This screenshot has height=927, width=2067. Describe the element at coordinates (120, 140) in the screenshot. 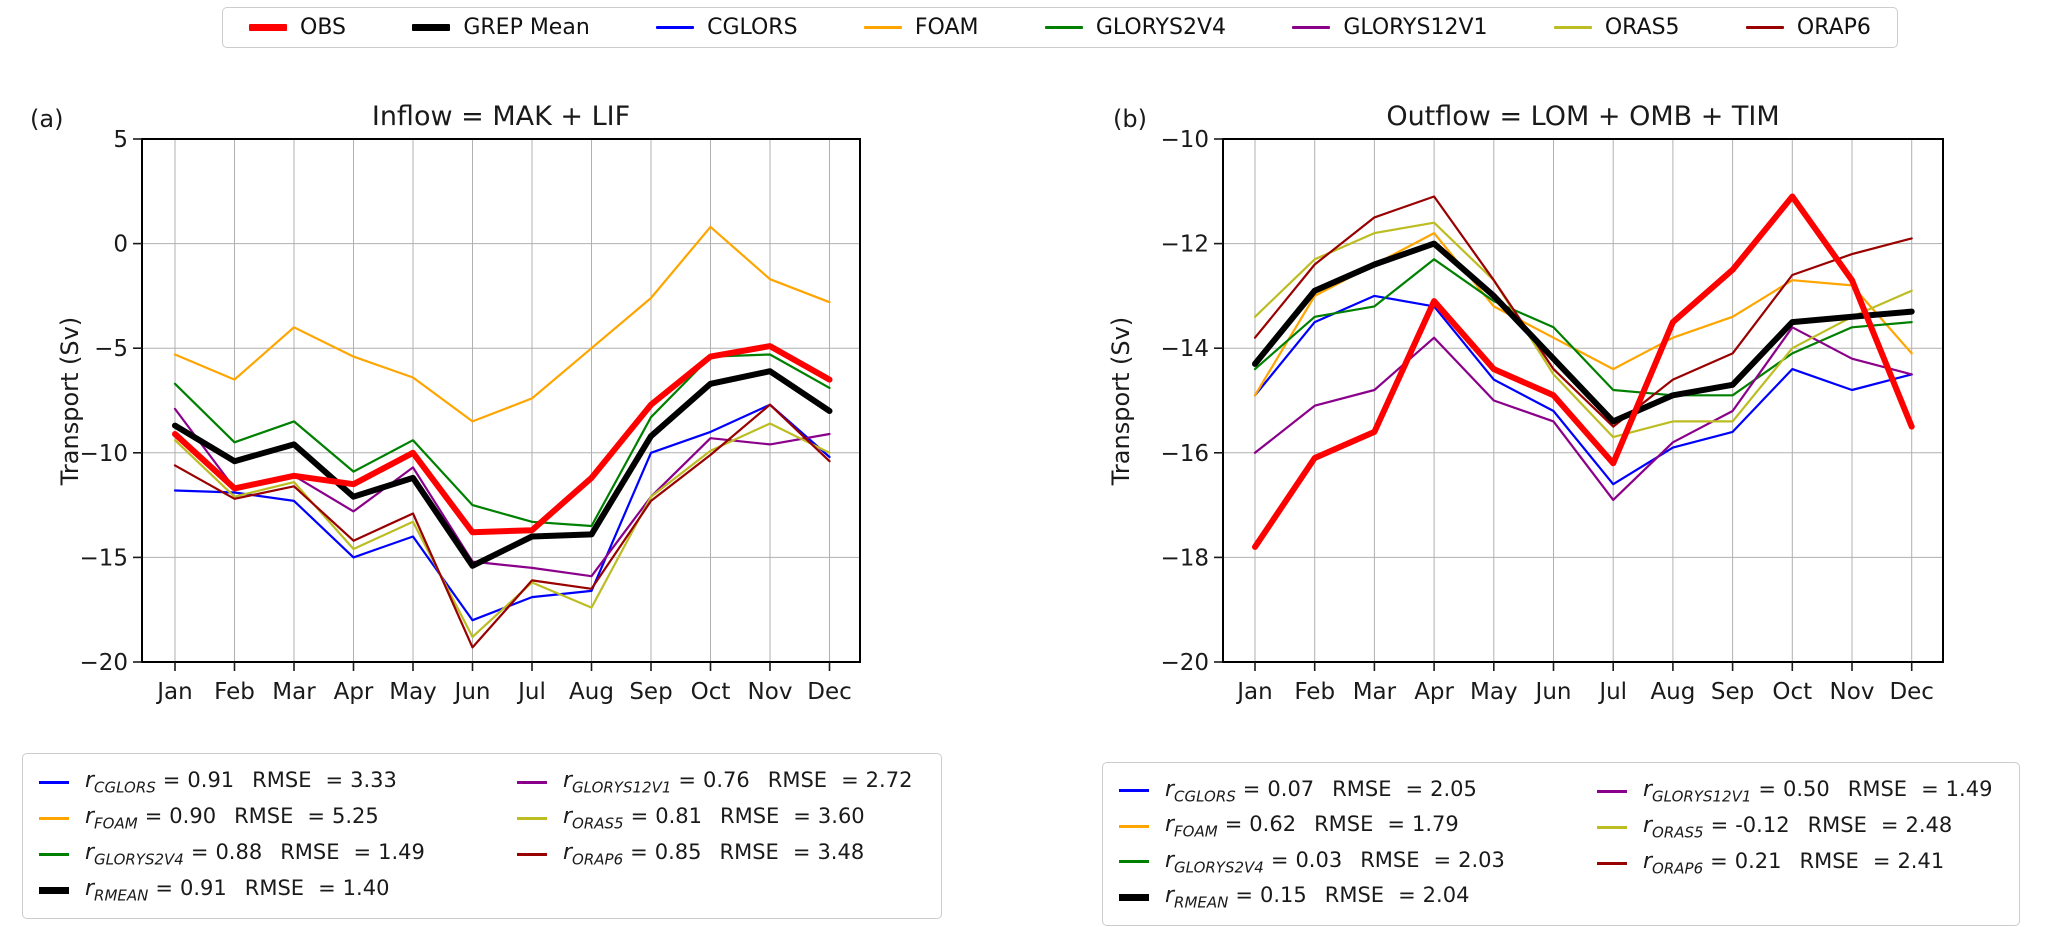

I see `y-tick-label: 5` at that location.